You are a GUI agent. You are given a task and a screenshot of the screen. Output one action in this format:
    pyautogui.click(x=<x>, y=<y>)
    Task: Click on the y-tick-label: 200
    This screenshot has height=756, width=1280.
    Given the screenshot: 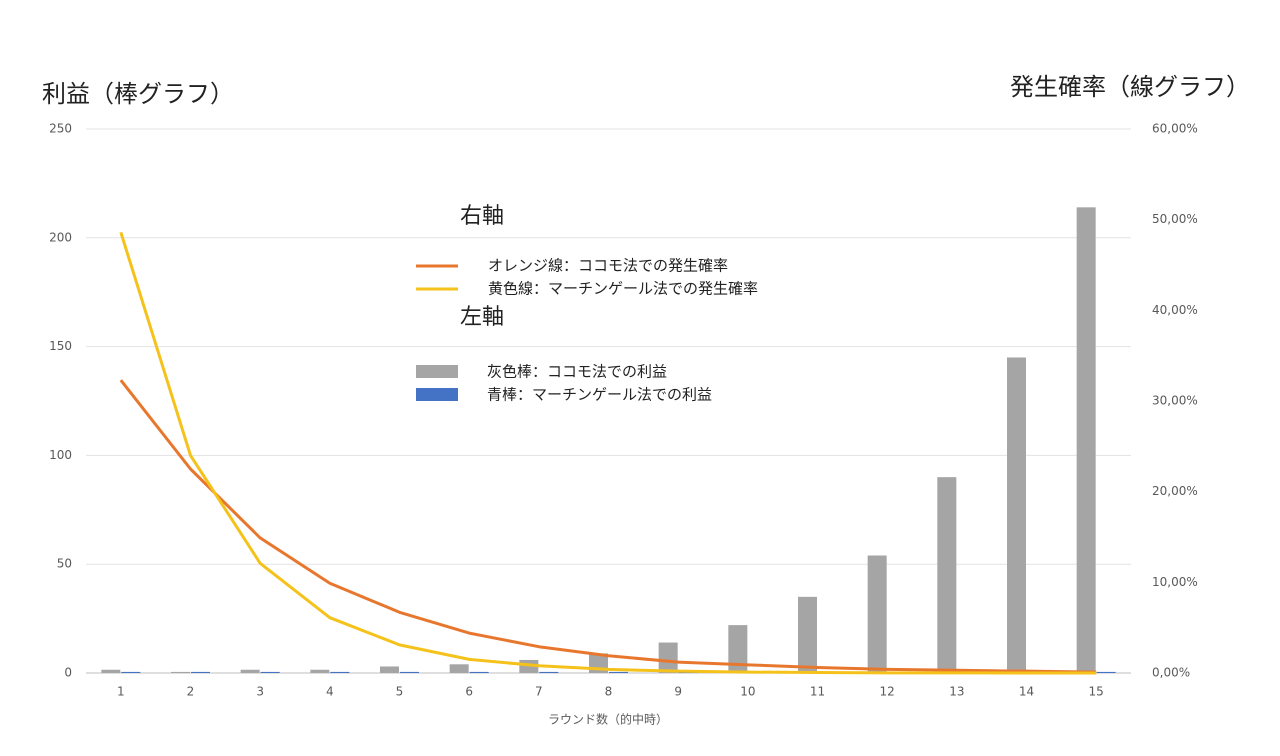 What is the action you would take?
    pyautogui.click(x=60, y=237)
    